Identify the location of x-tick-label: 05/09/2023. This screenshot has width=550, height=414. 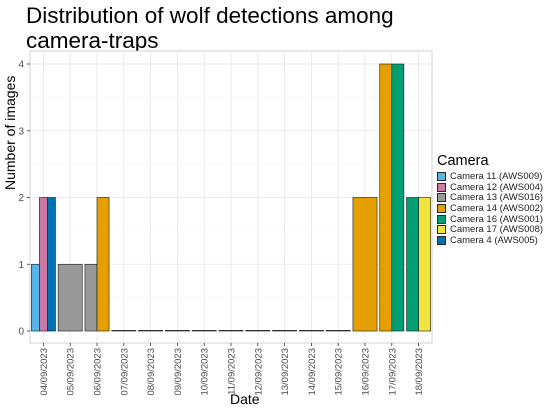
(71, 372).